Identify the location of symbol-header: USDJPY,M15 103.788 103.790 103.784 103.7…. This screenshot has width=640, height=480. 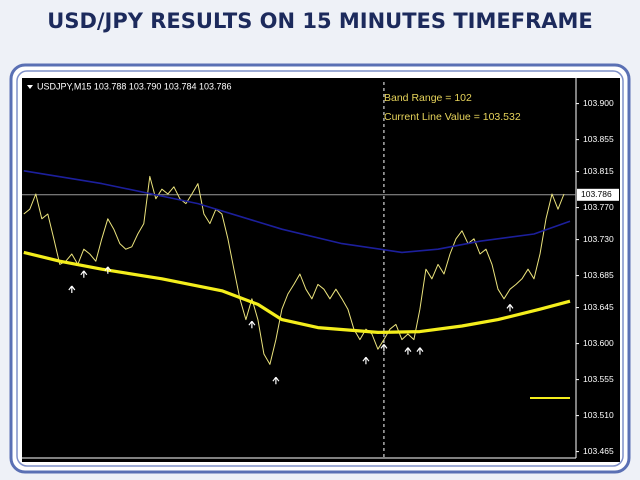
(134, 86).